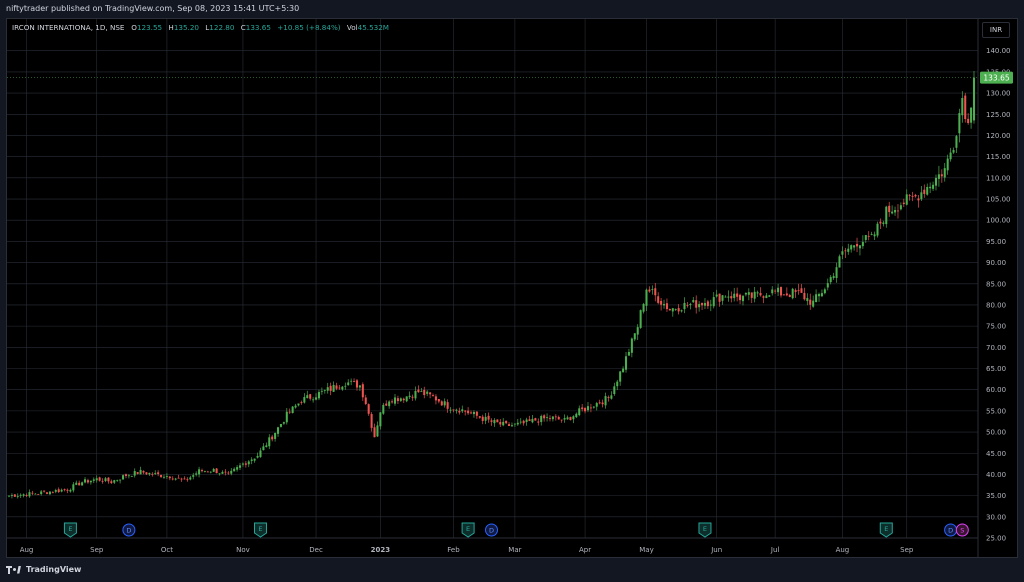 This screenshot has width=1024, height=582. Describe the element at coordinates (258, 27) in the screenshot. I see `close-value: 133.65` at that location.